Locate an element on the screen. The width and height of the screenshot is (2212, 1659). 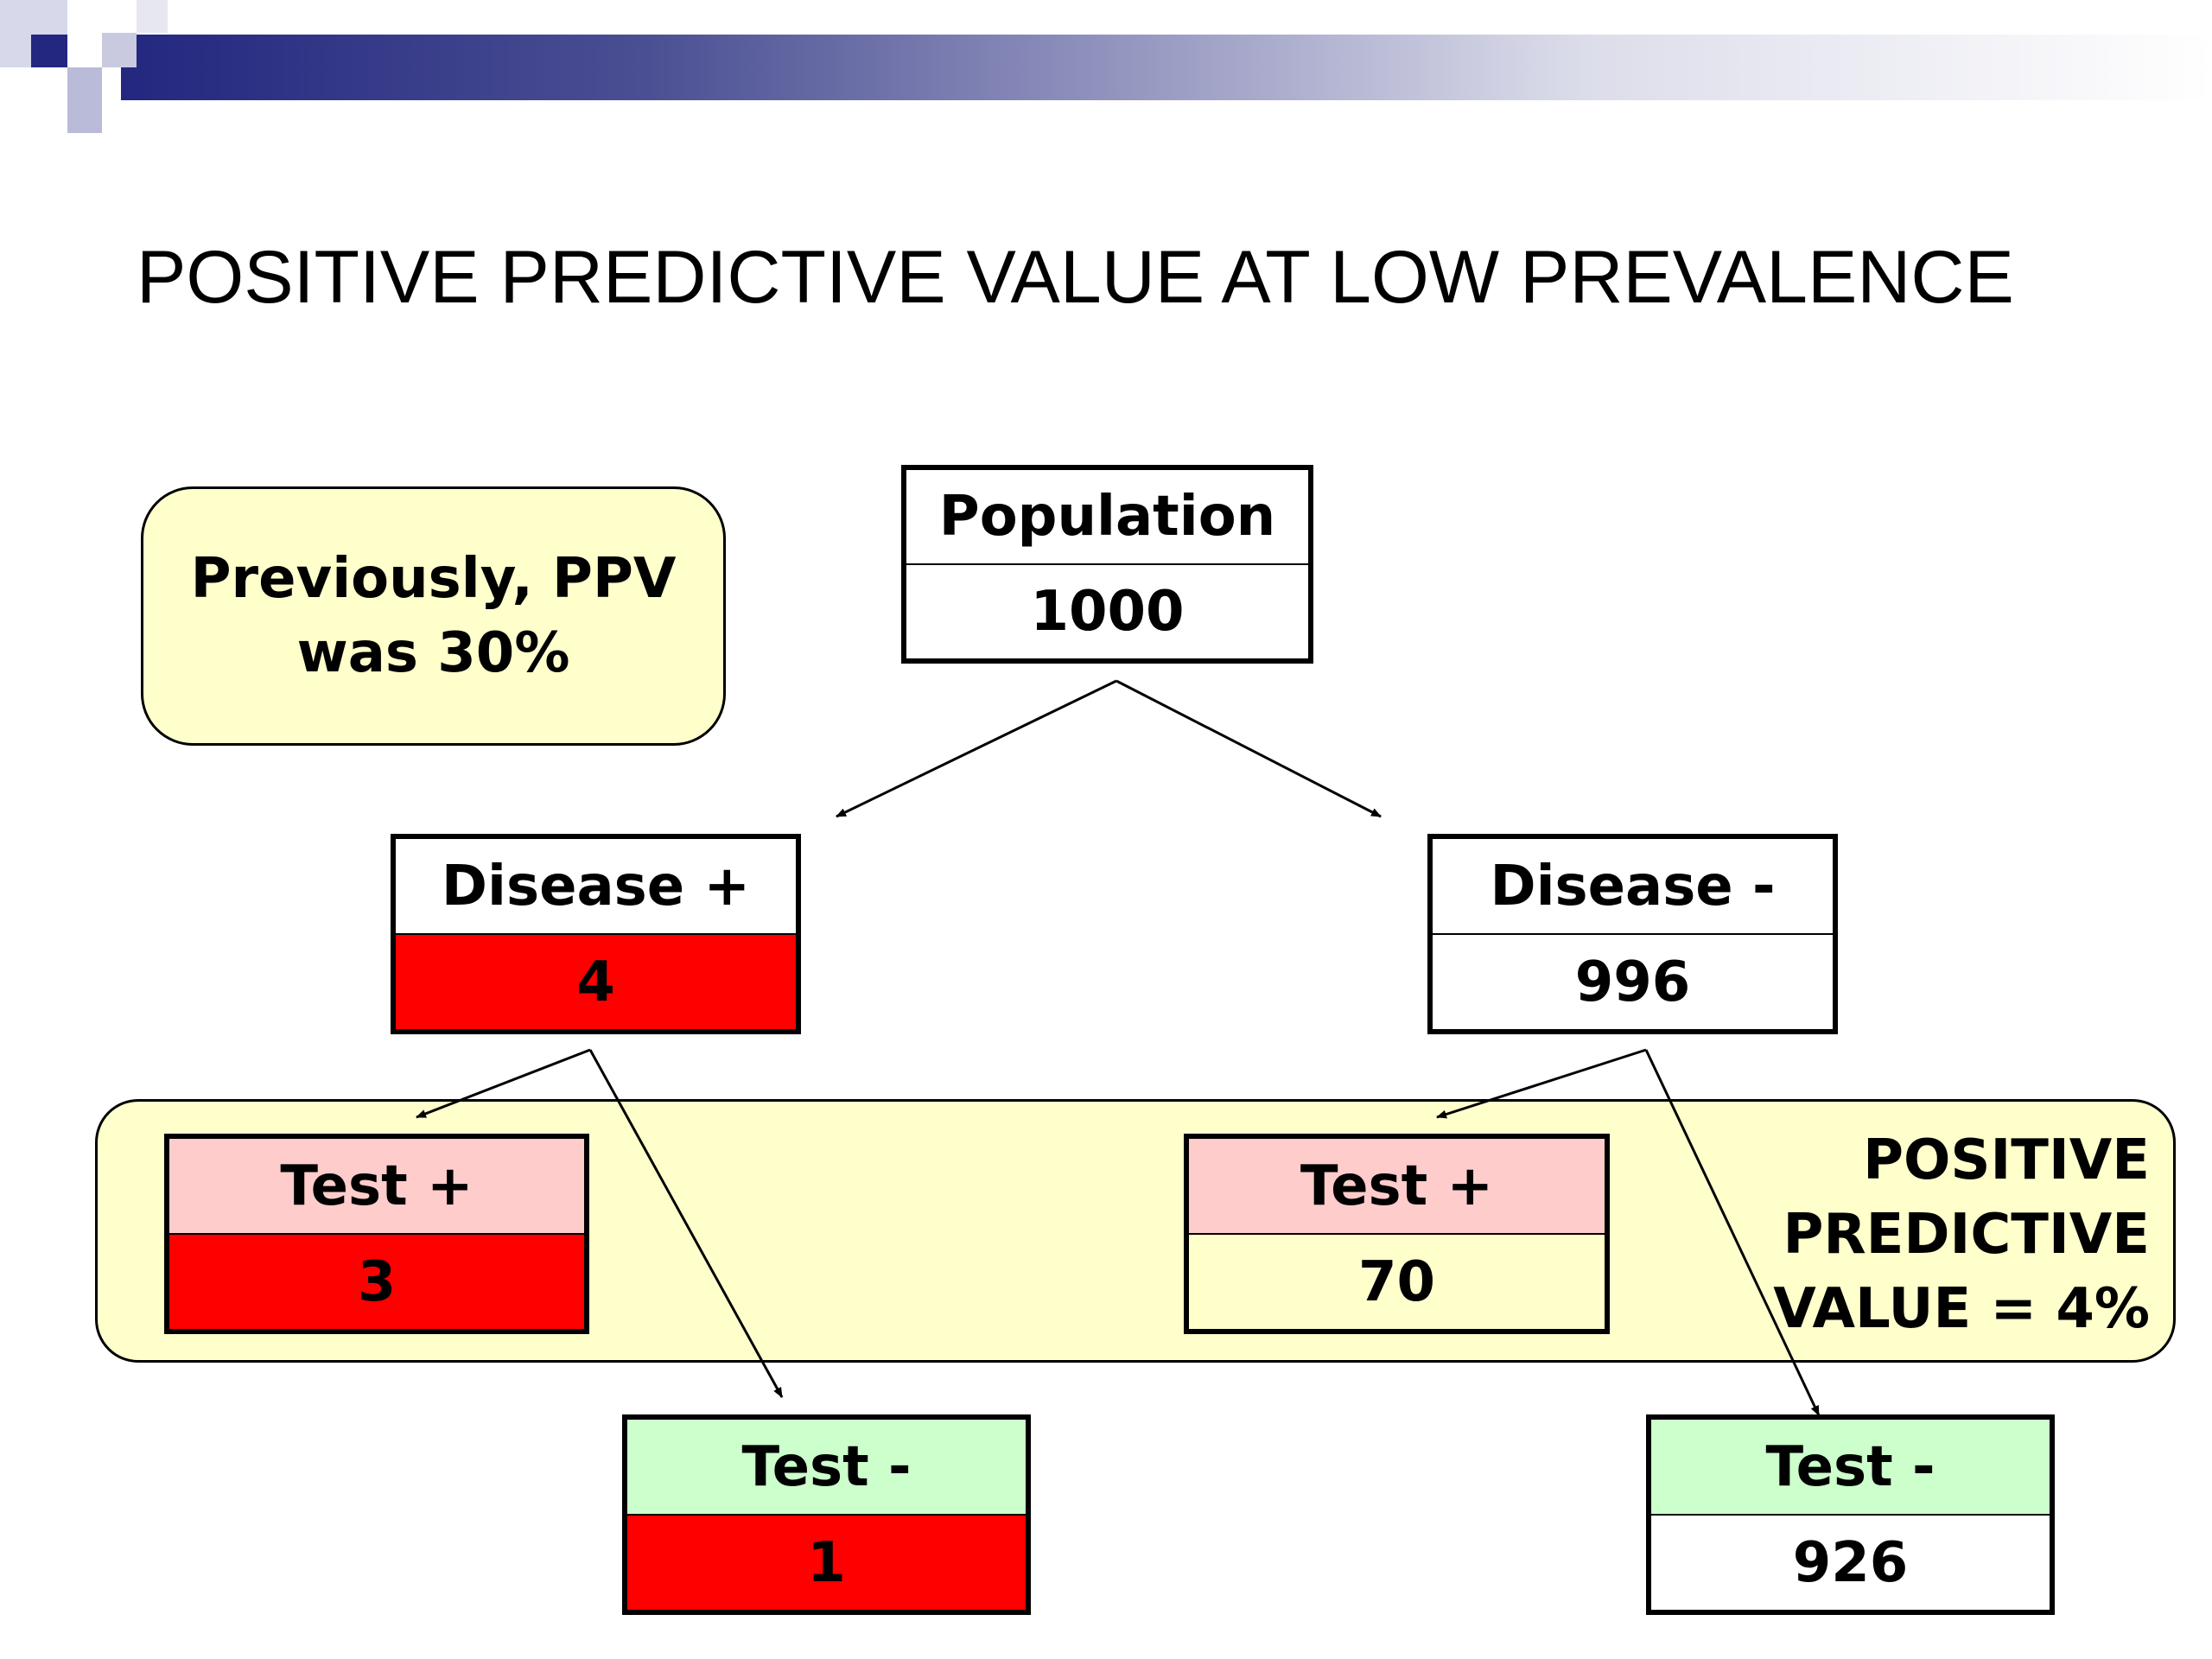
disease-negative-test-negative-node: Test - 926 is located at coordinates (1850, 1514).